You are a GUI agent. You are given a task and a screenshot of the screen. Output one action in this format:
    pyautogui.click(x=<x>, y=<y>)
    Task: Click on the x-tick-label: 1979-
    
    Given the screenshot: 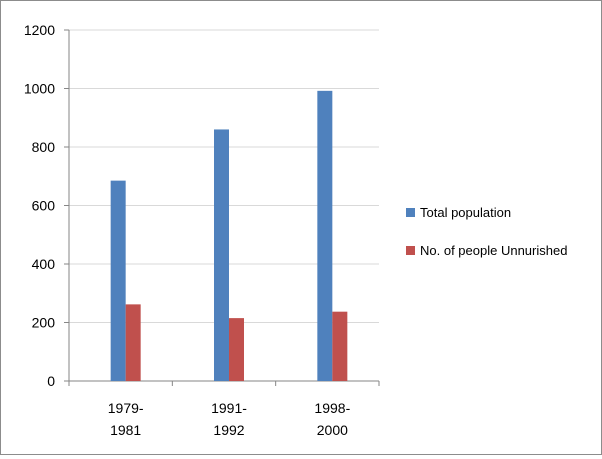 What is the action you would take?
    pyautogui.click(x=126, y=408)
    